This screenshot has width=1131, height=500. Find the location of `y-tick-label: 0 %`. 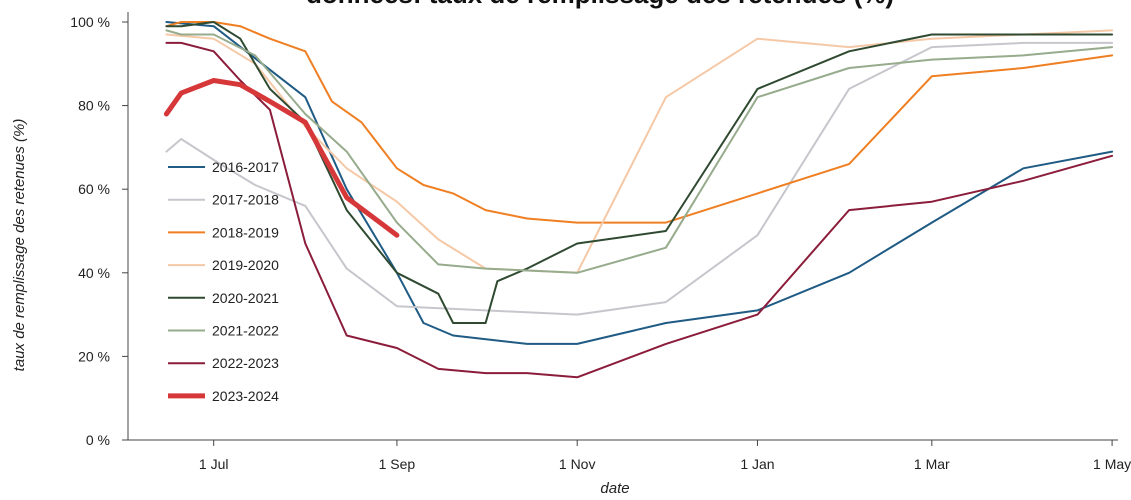

y-tick-label: 0 % is located at coordinates (98, 440).